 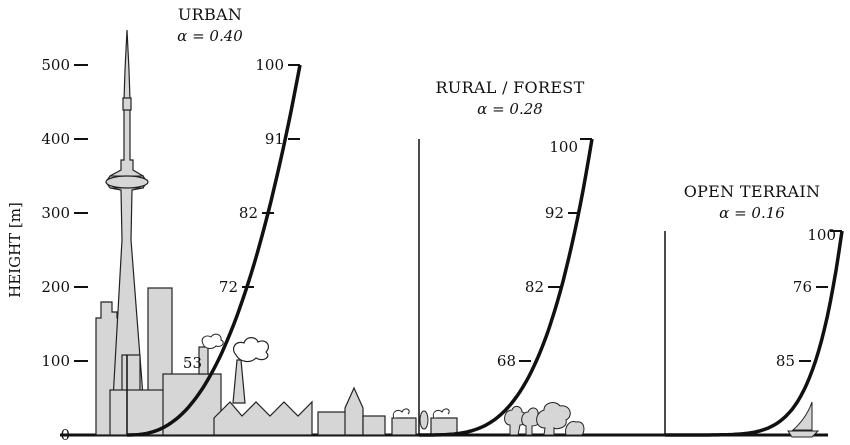 What do you see at coordinates (210, 14) in the screenshot?
I see `urban-title: URBAN` at bounding box center [210, 14].